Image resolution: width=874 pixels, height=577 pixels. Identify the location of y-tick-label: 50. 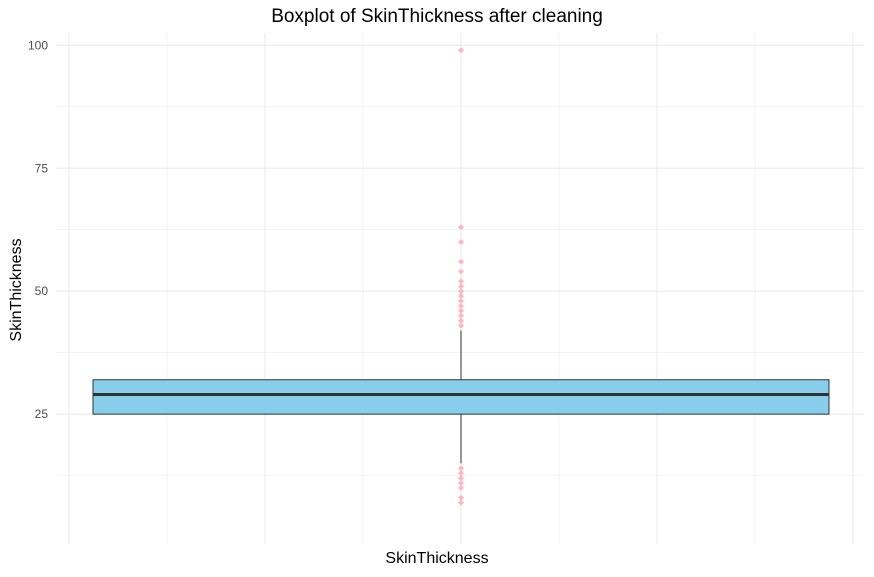
(42, 291).